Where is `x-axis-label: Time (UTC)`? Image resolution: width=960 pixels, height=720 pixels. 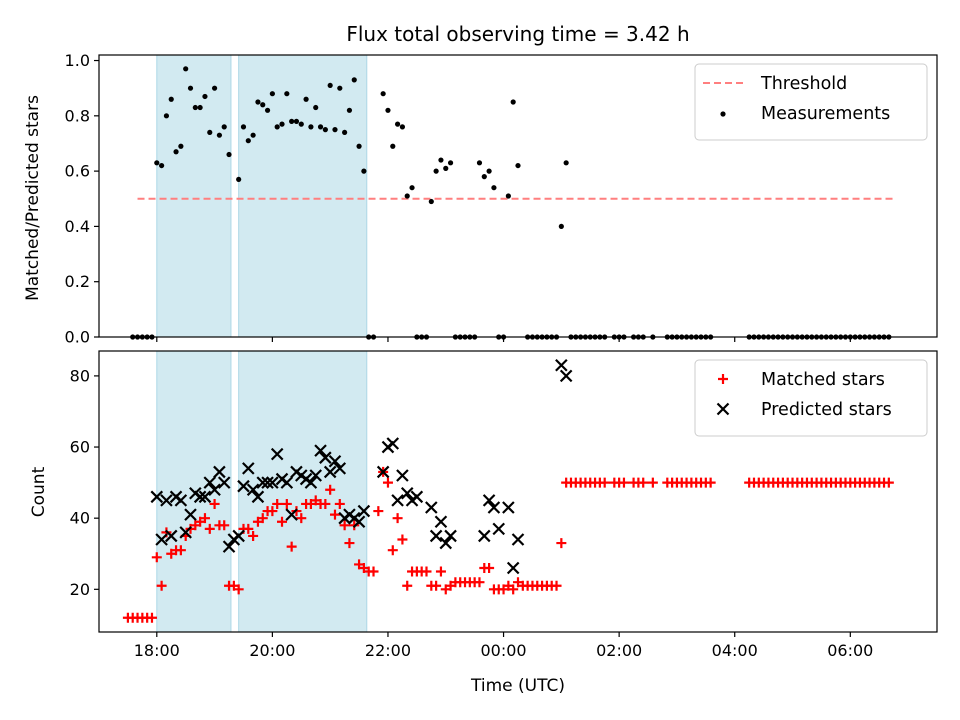 x-axis-label: Time (UTC) is located at coordinates (517, 686).